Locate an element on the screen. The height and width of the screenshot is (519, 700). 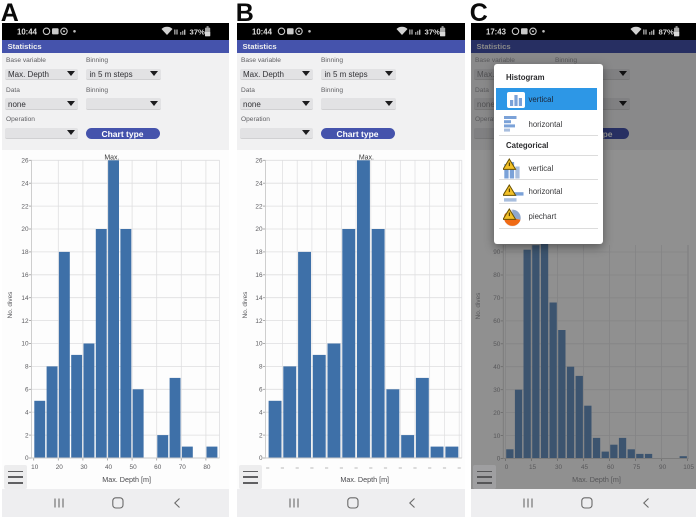
svg-text: 17:43 is located at coordinates (496, 32).